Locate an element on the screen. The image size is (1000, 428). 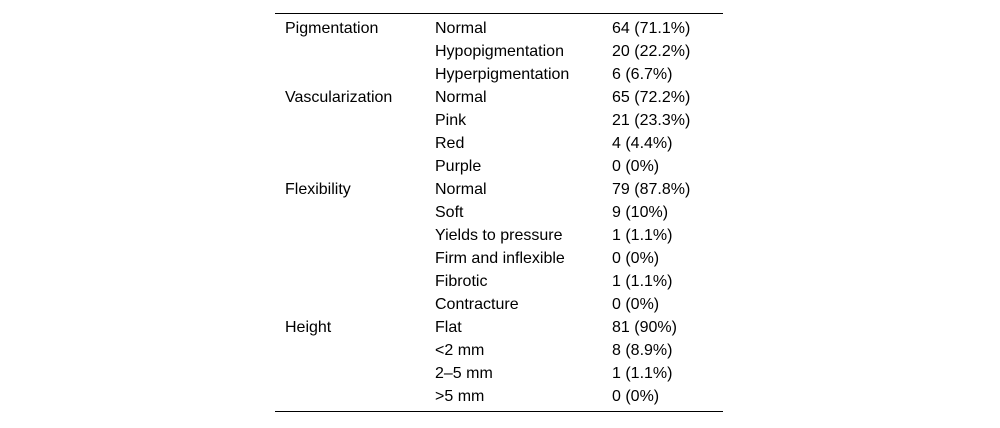
table-row: <2 mm 8 (8.9%) is located at coordinates (499, 350).